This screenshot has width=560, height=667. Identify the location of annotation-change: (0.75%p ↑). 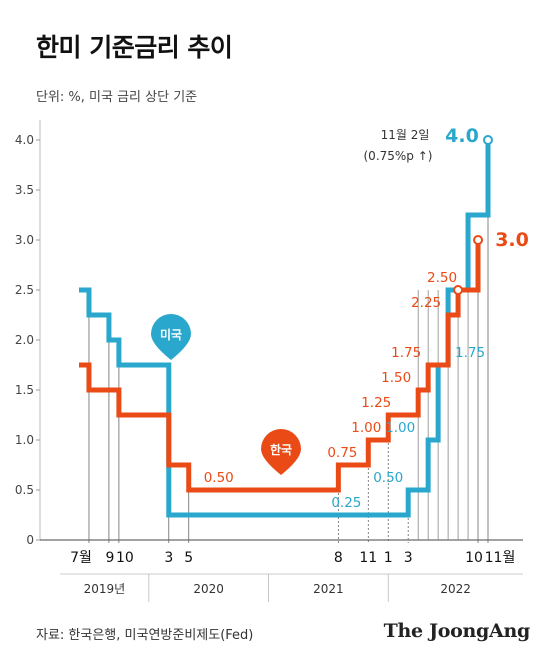
(398, 156).